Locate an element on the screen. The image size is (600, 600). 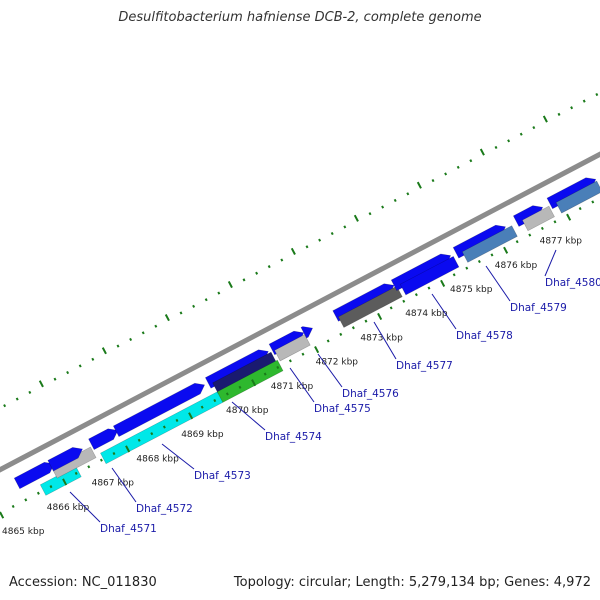
scale-tick-label: 4873 kbp is located at coordinates (381, 338).